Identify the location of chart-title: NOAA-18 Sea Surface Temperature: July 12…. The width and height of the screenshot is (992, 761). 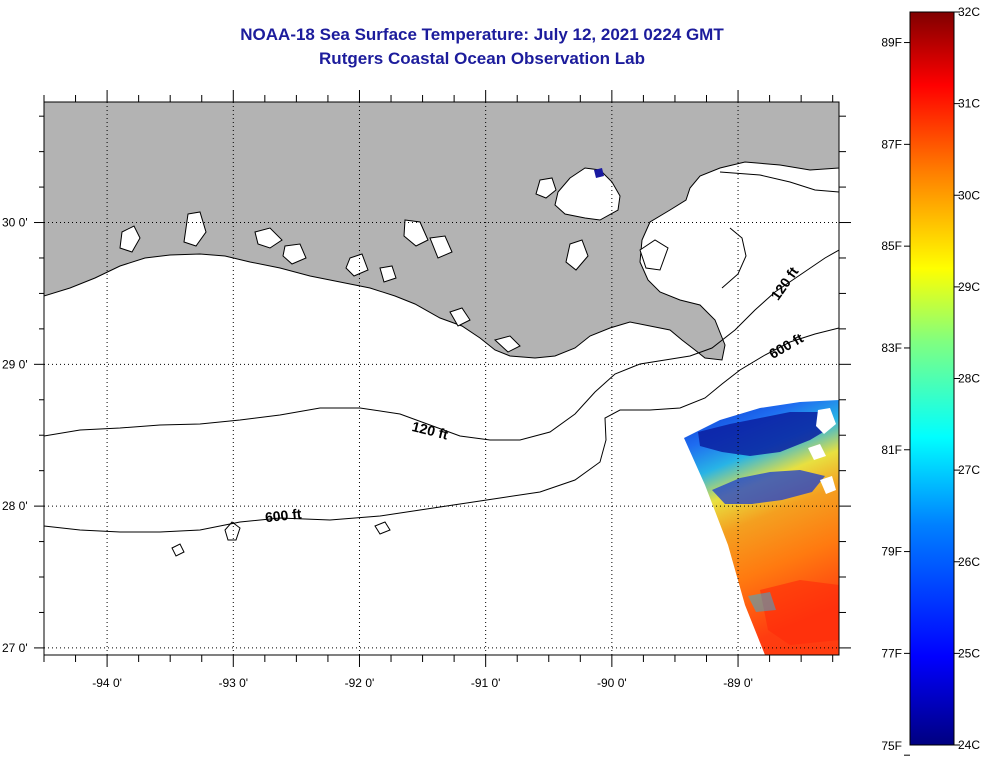
(482, 34).